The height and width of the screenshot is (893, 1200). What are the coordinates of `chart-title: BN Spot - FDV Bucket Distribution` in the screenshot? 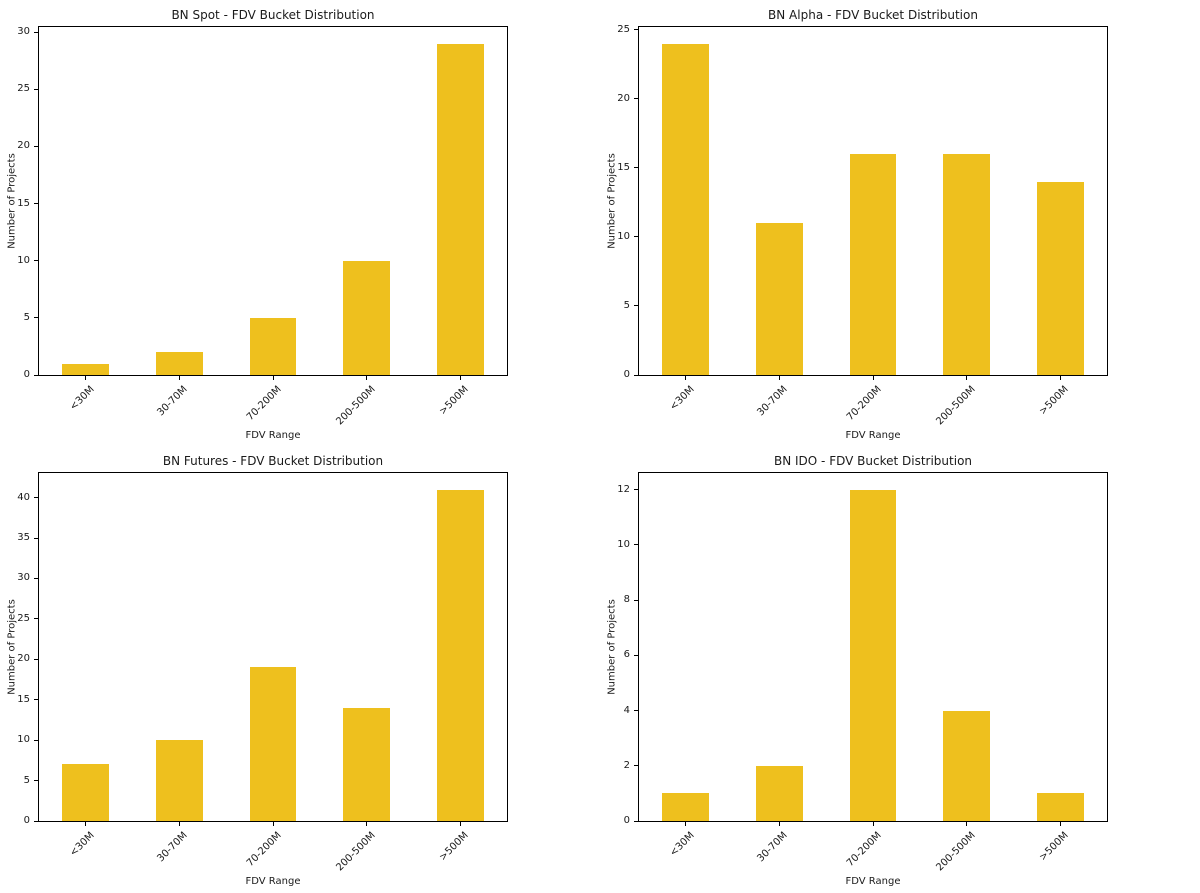 It's located at (273, 15).